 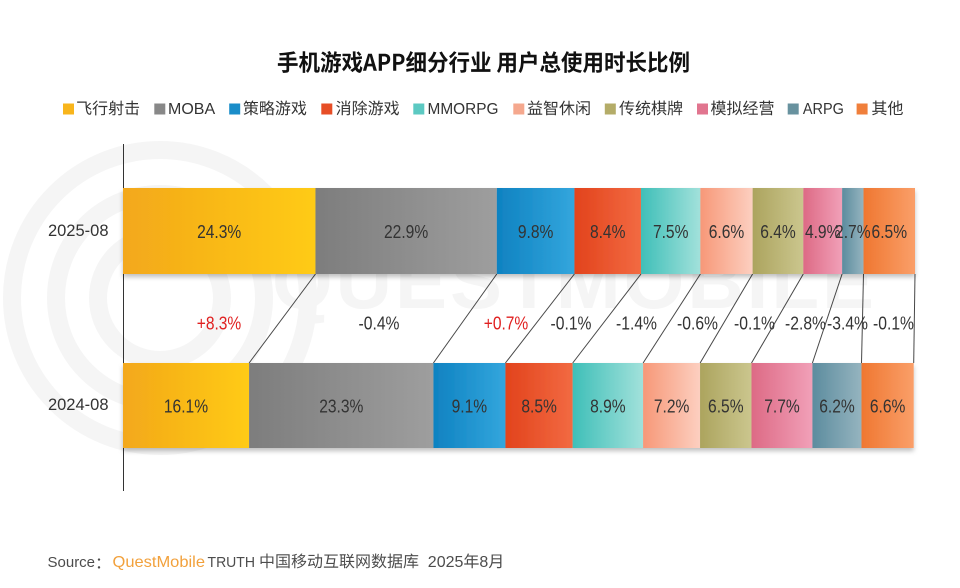 What do you see at coordinates (672, 406) in the screenshot?
I see `svg-text: 7.2%` at bounding box center [672, 406].